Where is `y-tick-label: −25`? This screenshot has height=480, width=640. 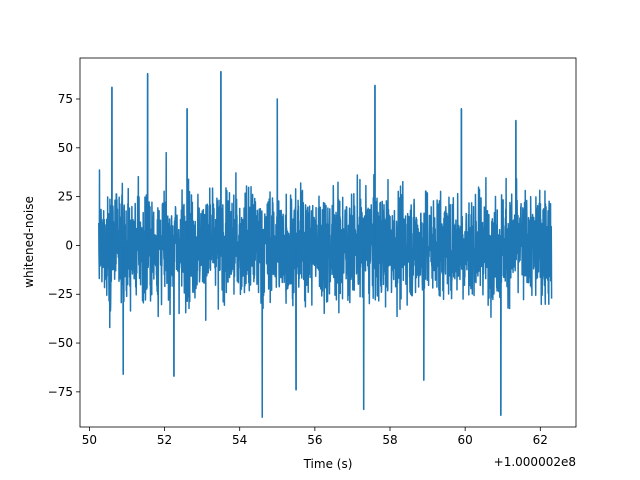
y-tick-label: −25 is located at coordinates (60, 294).